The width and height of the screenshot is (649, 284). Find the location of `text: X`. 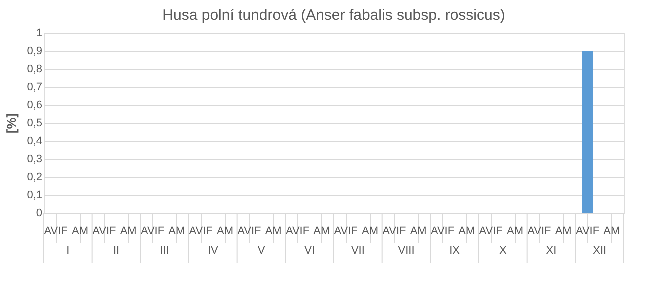

text: X is located at coordinates (503, 251).